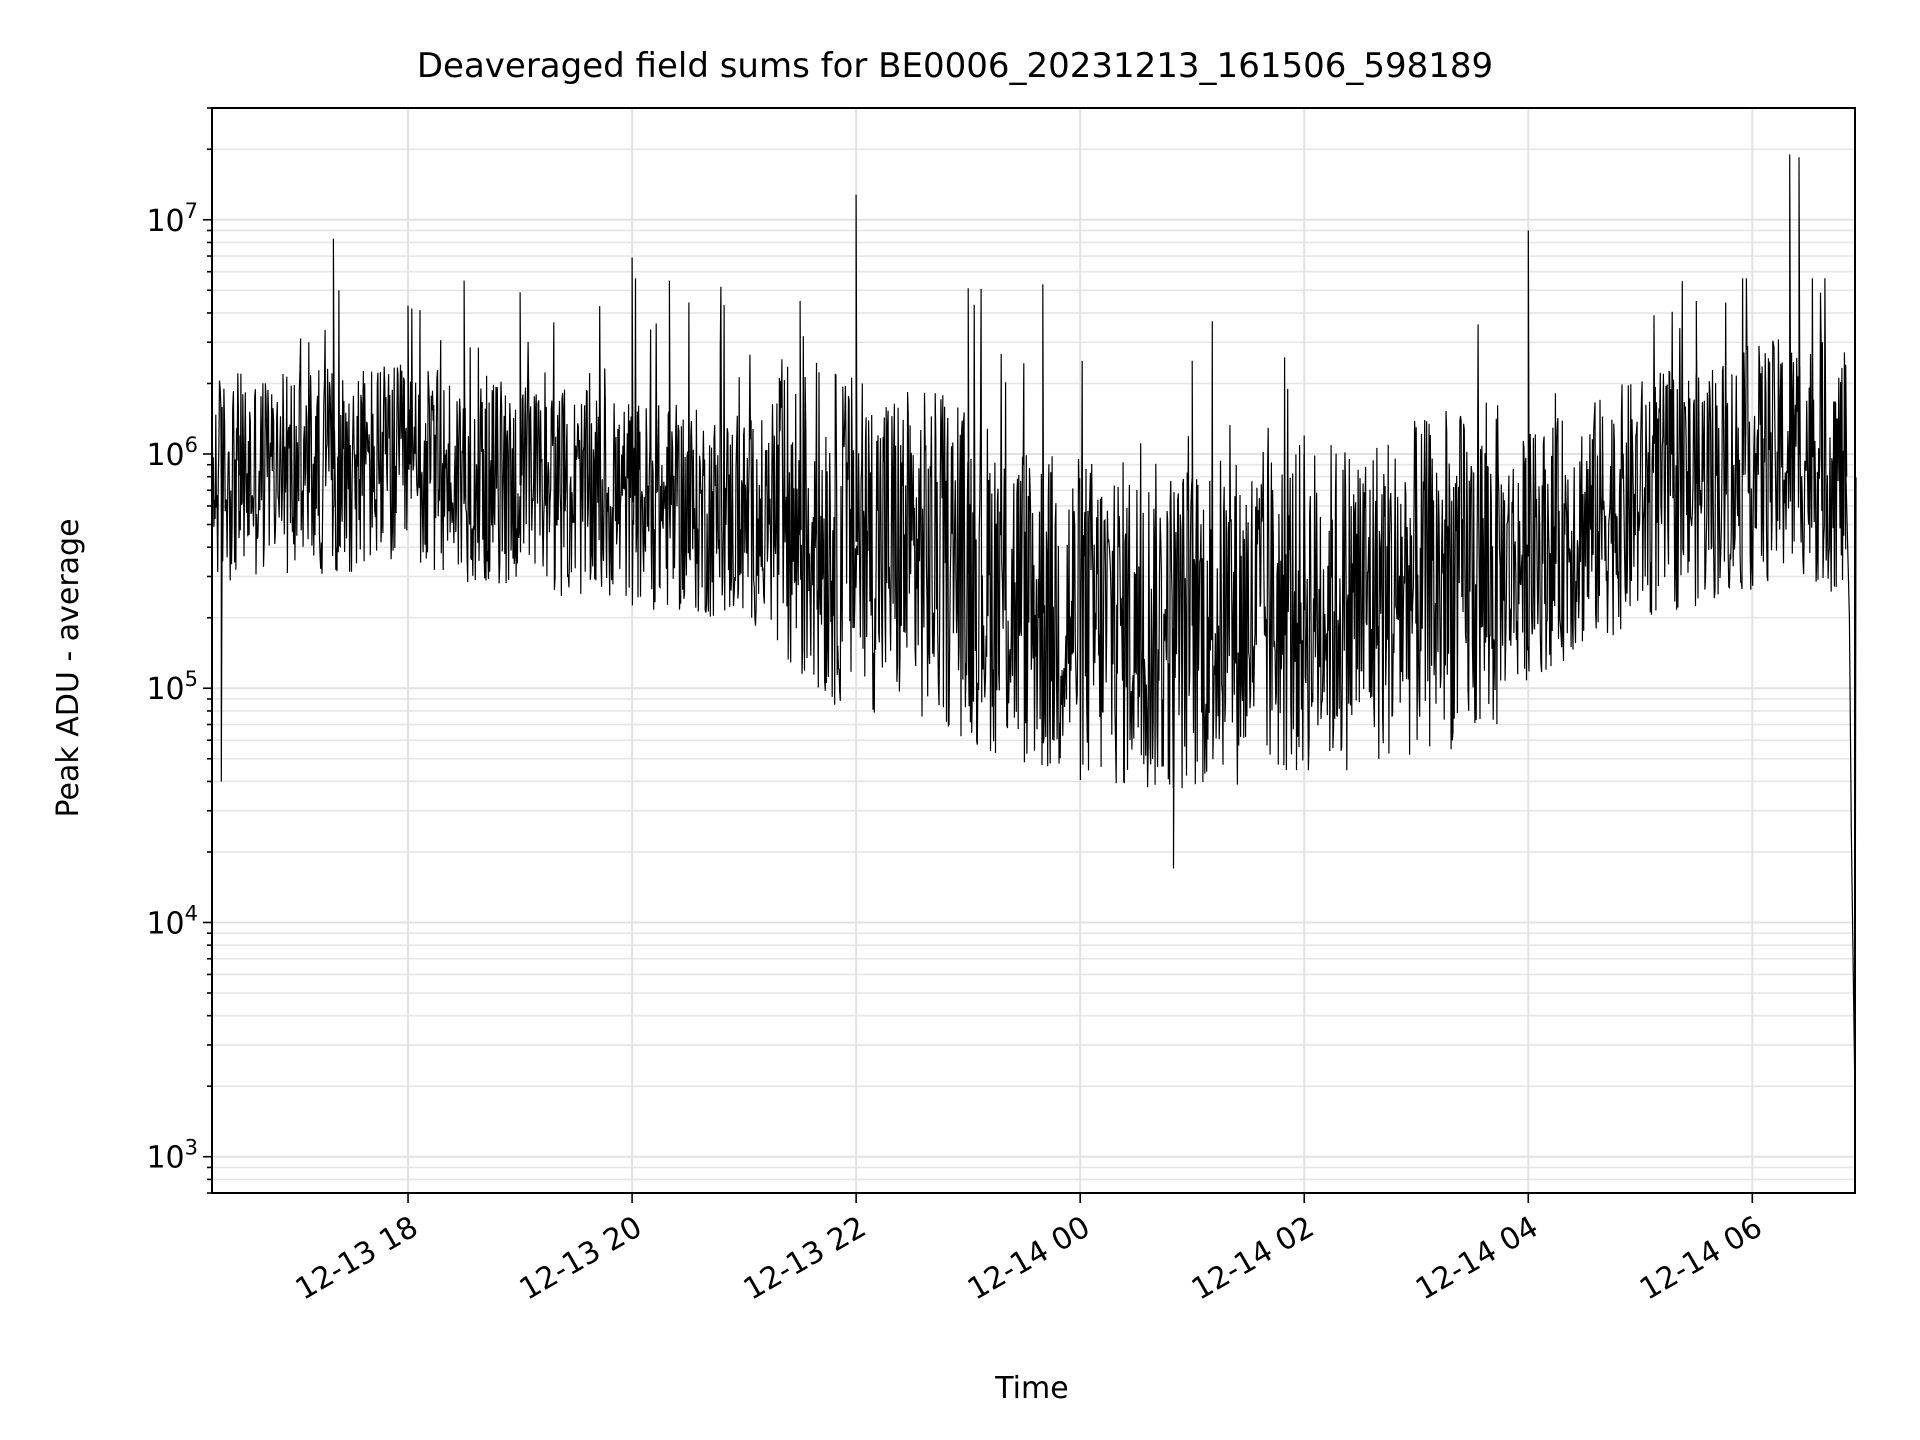 The width and height of the screenshot is (1920, 1440). I want to click on x-tick-label: 12-14 04, so click(1477, 1259).